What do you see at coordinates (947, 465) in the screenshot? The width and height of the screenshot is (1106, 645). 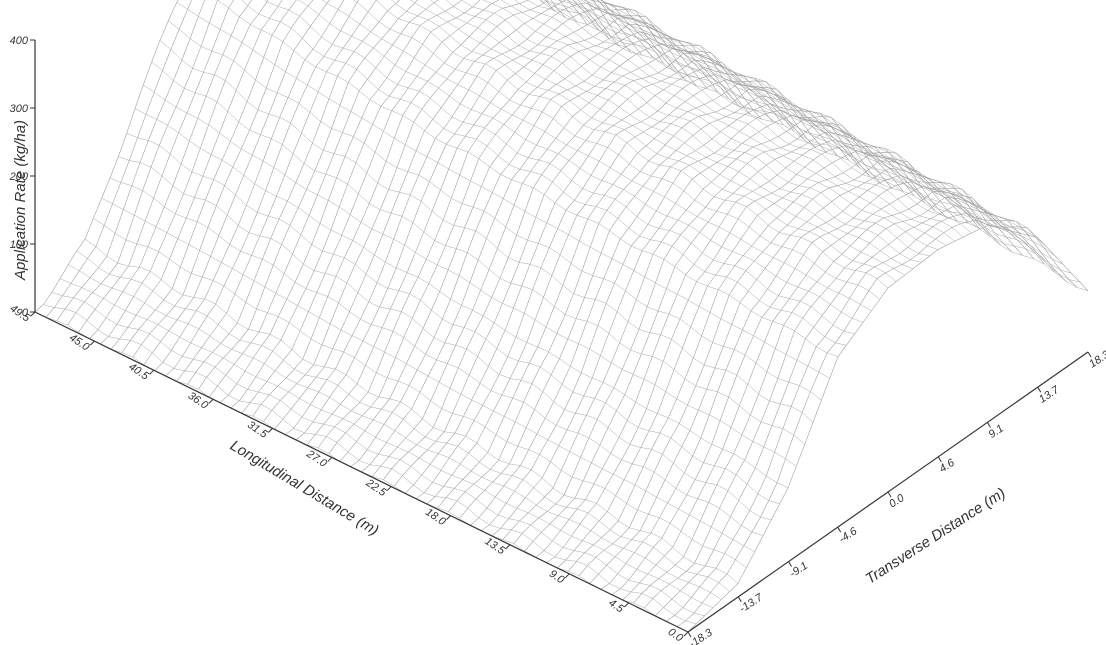 I see `y-tick-label: 4.6` at bounding box center [947, 465].